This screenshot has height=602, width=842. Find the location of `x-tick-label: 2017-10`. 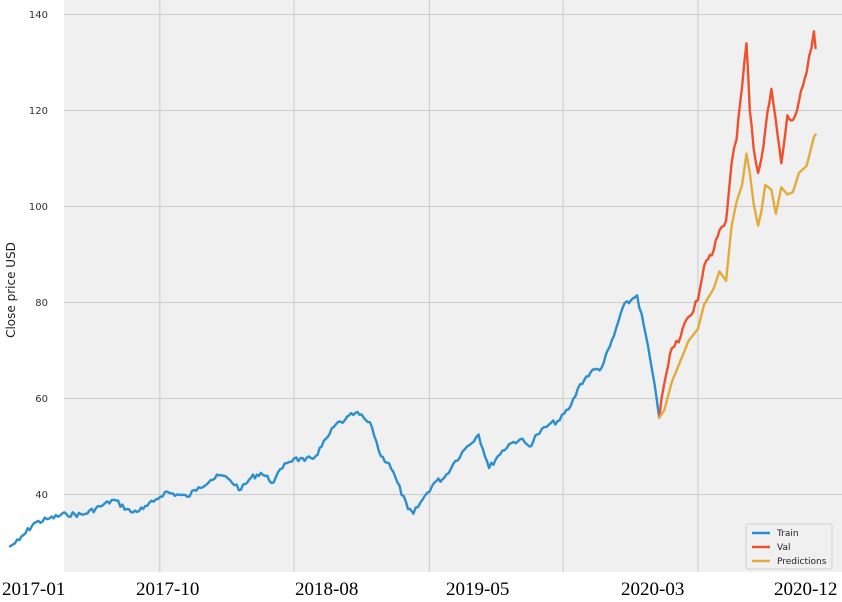

x-tick-label: 2017-10 is located at coordinates (167, 589).